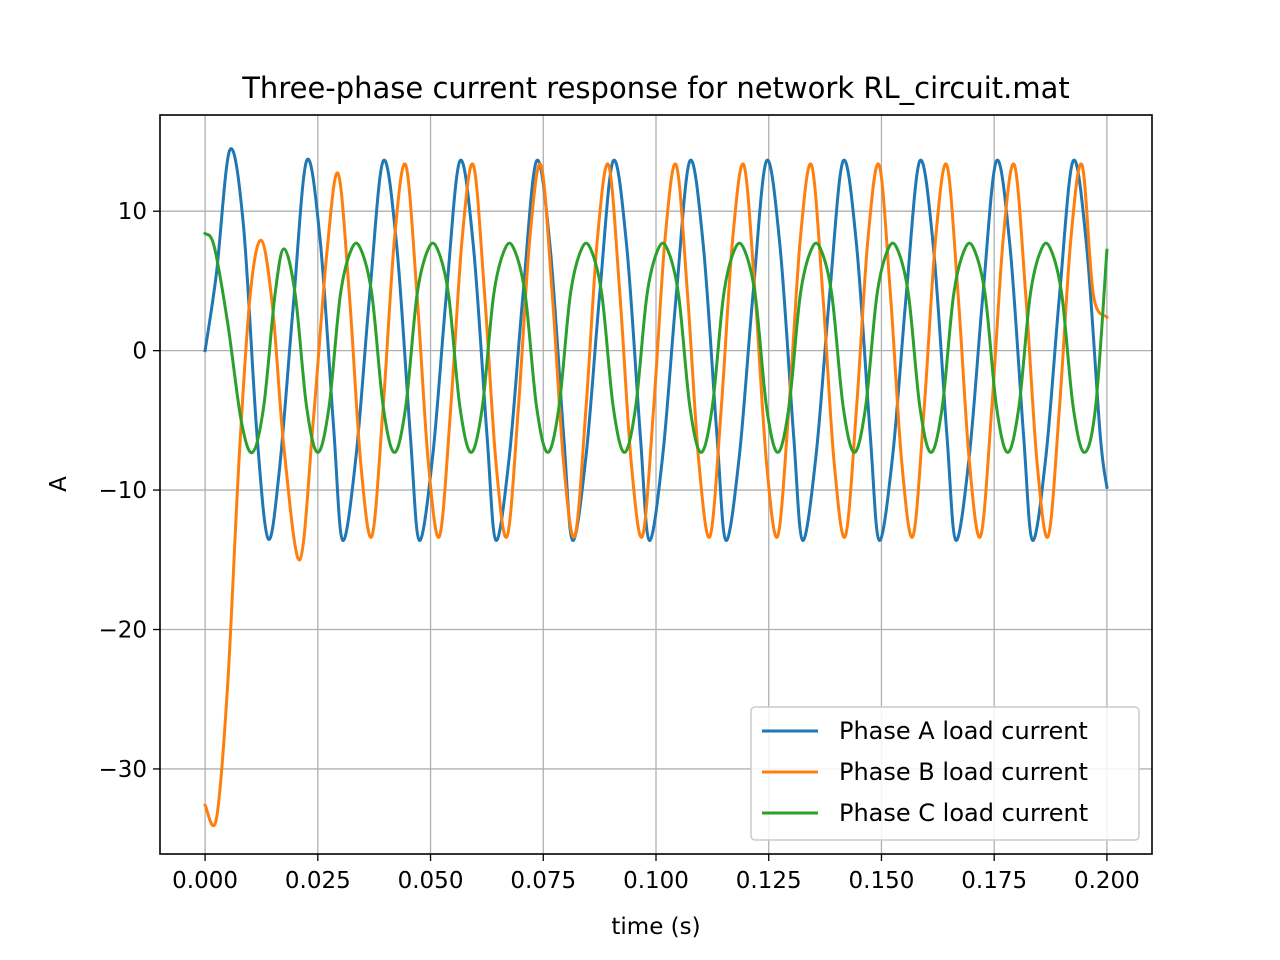 The height and width of the screenshot is (960, 1280). I want to click on x-tick-label: 0.125, so click(769, 881).